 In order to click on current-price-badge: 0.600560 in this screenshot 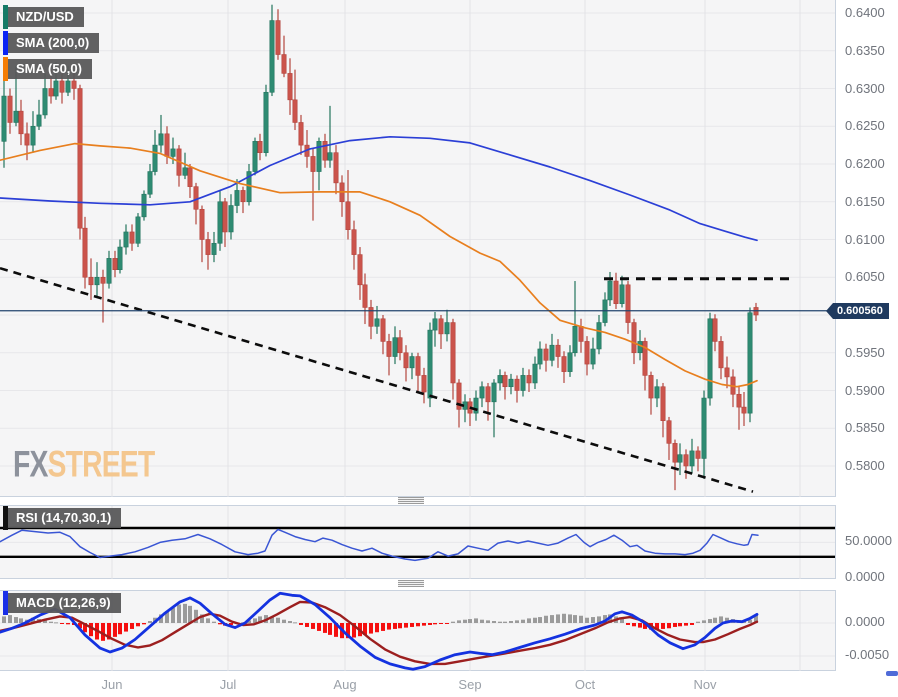, I will do `click(857, 311)`.